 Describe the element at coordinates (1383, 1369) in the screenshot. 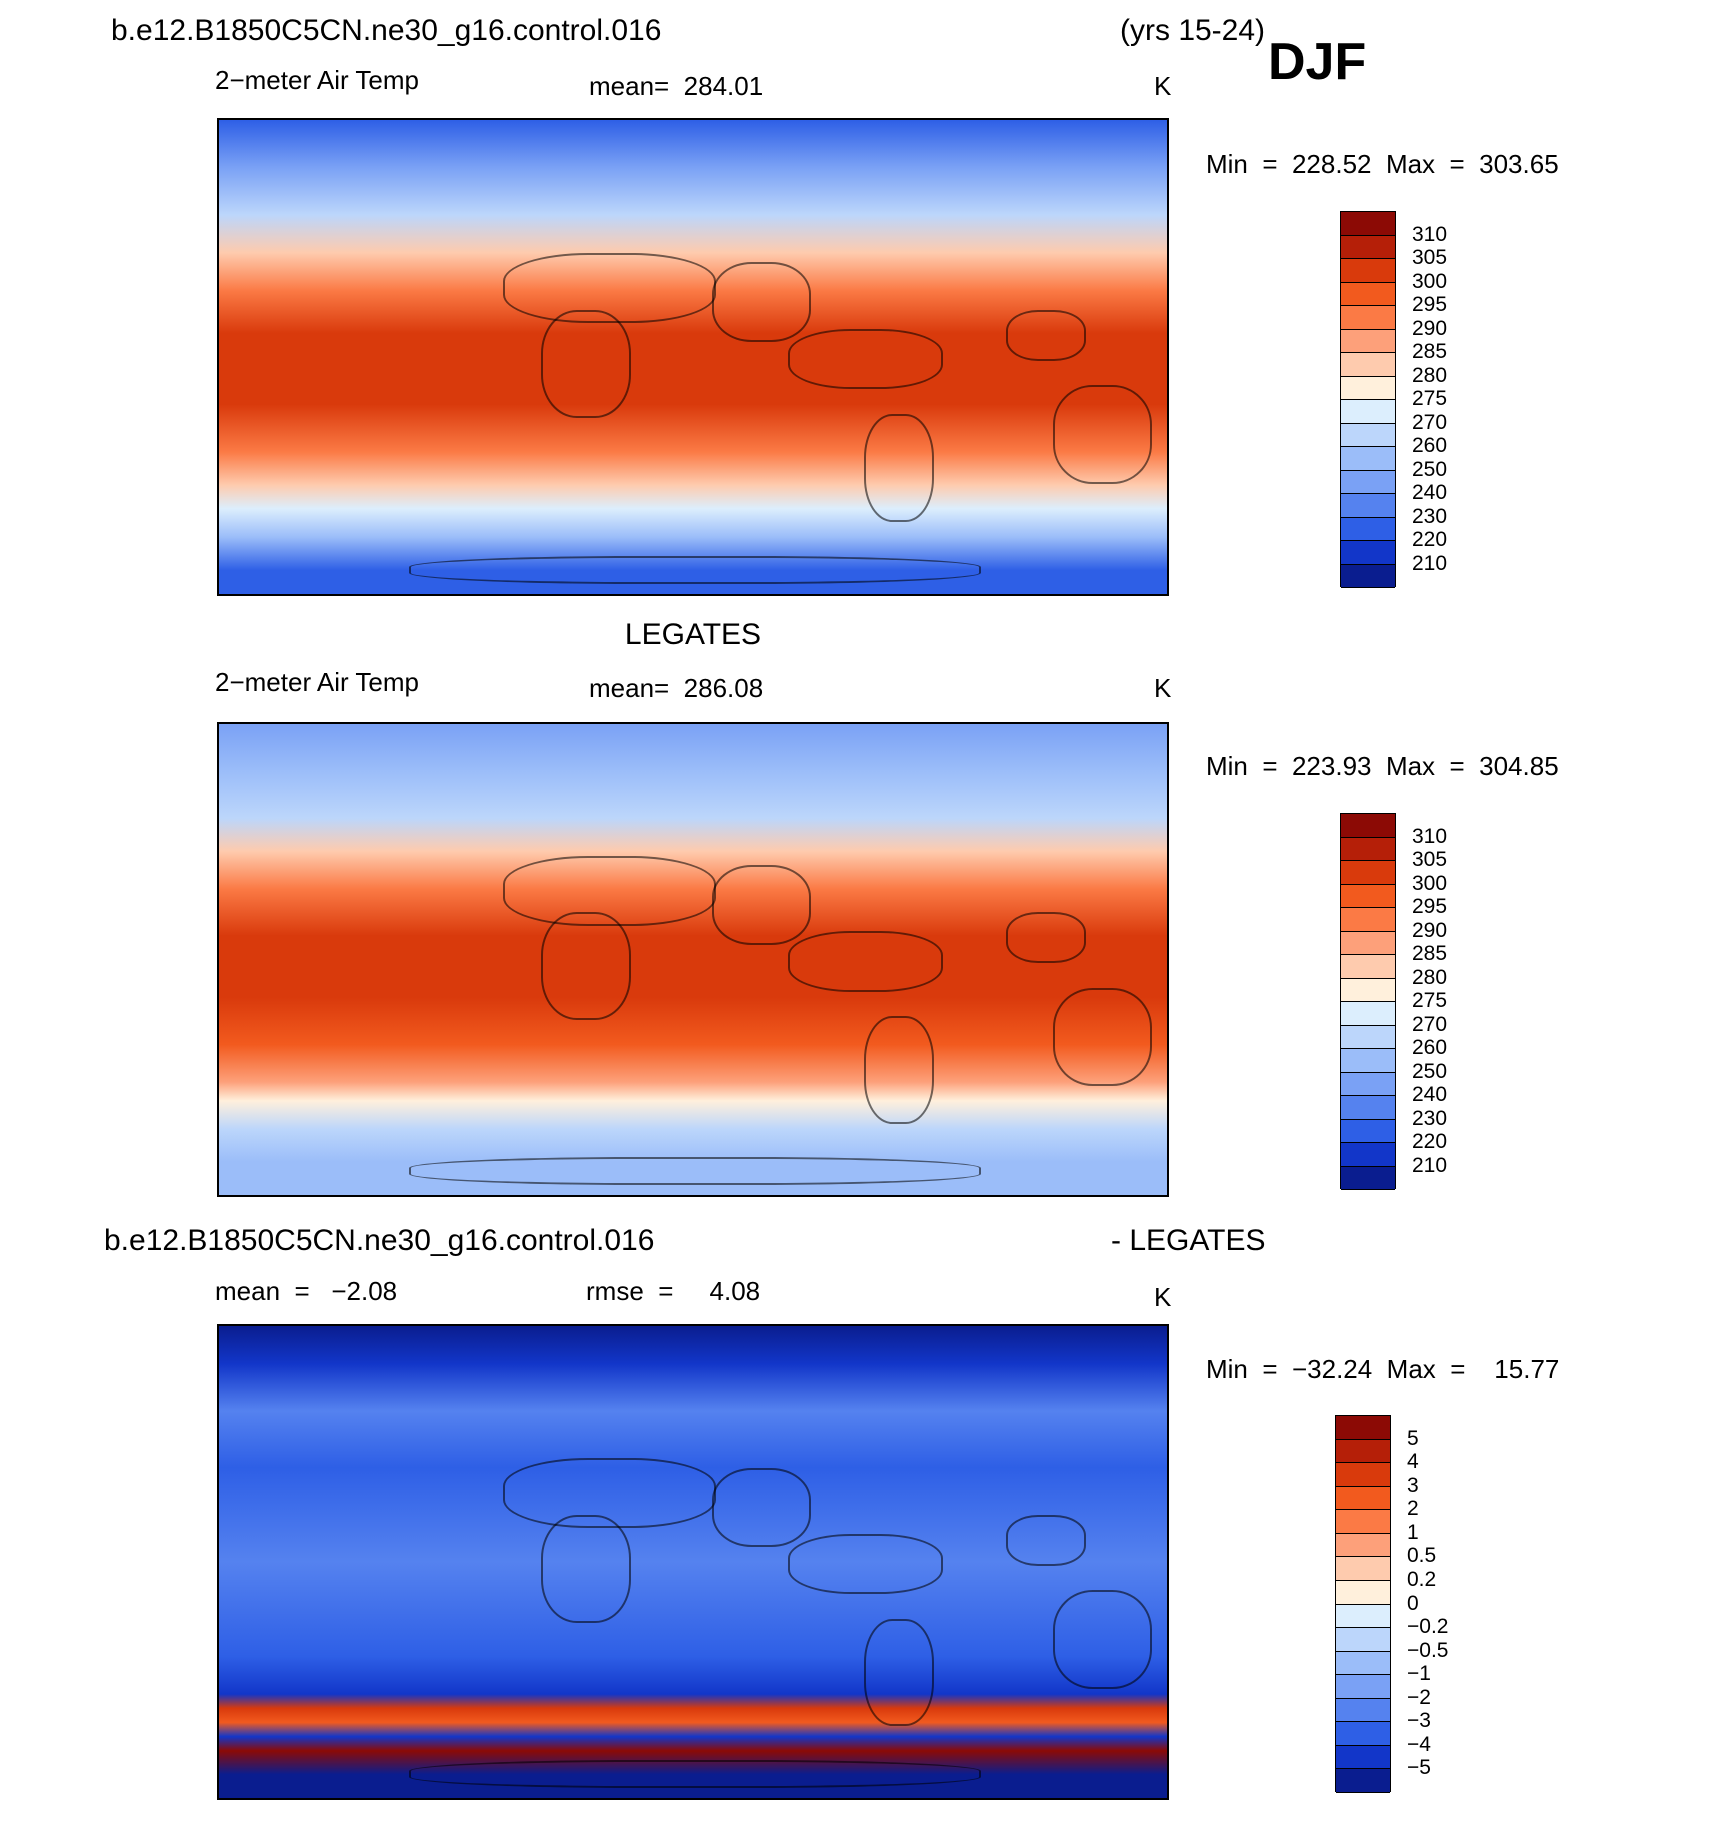

I see `minmax: Min = −32.24 Max = 15.77` at that location.